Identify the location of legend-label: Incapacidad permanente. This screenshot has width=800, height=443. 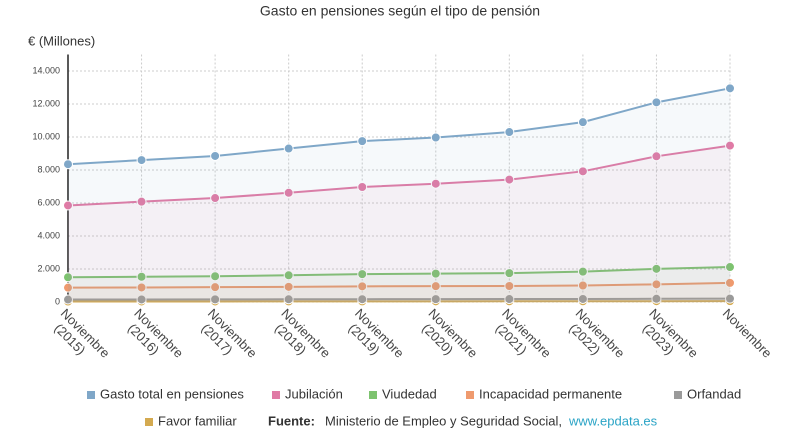
(550, 393).